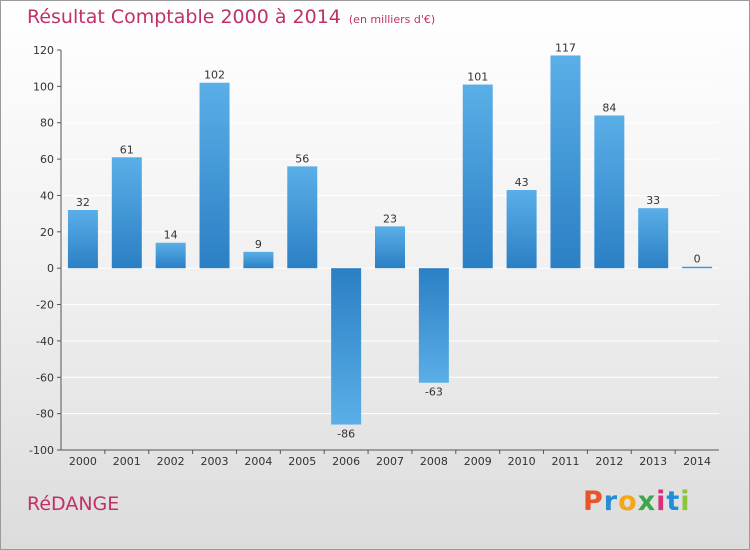  I want to click on y-tick-label: 40, so click(47, 195).